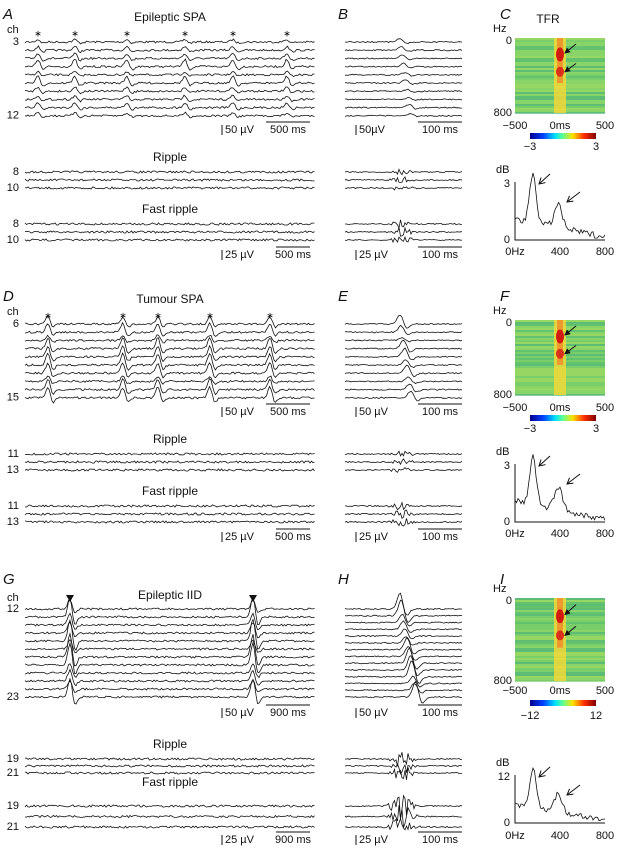 The image size is (618, 851). Describe the element at coordinates (559, 211) in the screenshot. I see `spectrum-axes` at that location.